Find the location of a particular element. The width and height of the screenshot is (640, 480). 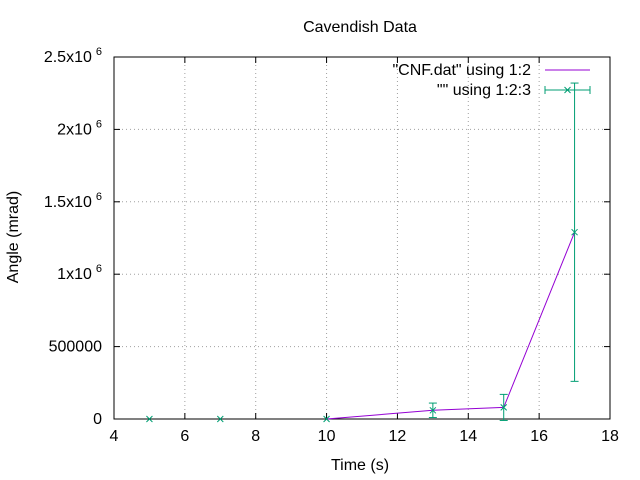

y-tick-mantissa: 500000 is located at coordinates (75, 347).